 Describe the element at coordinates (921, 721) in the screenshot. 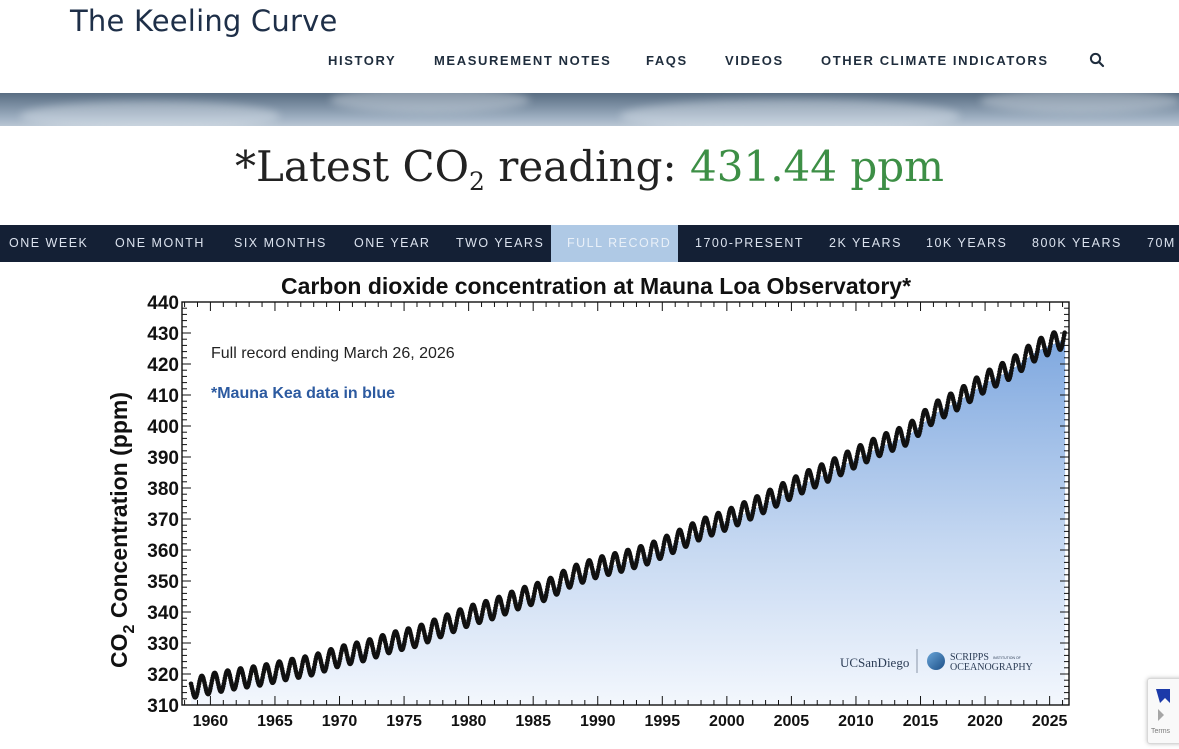

I see `x-tick-label: 2015` at that location.